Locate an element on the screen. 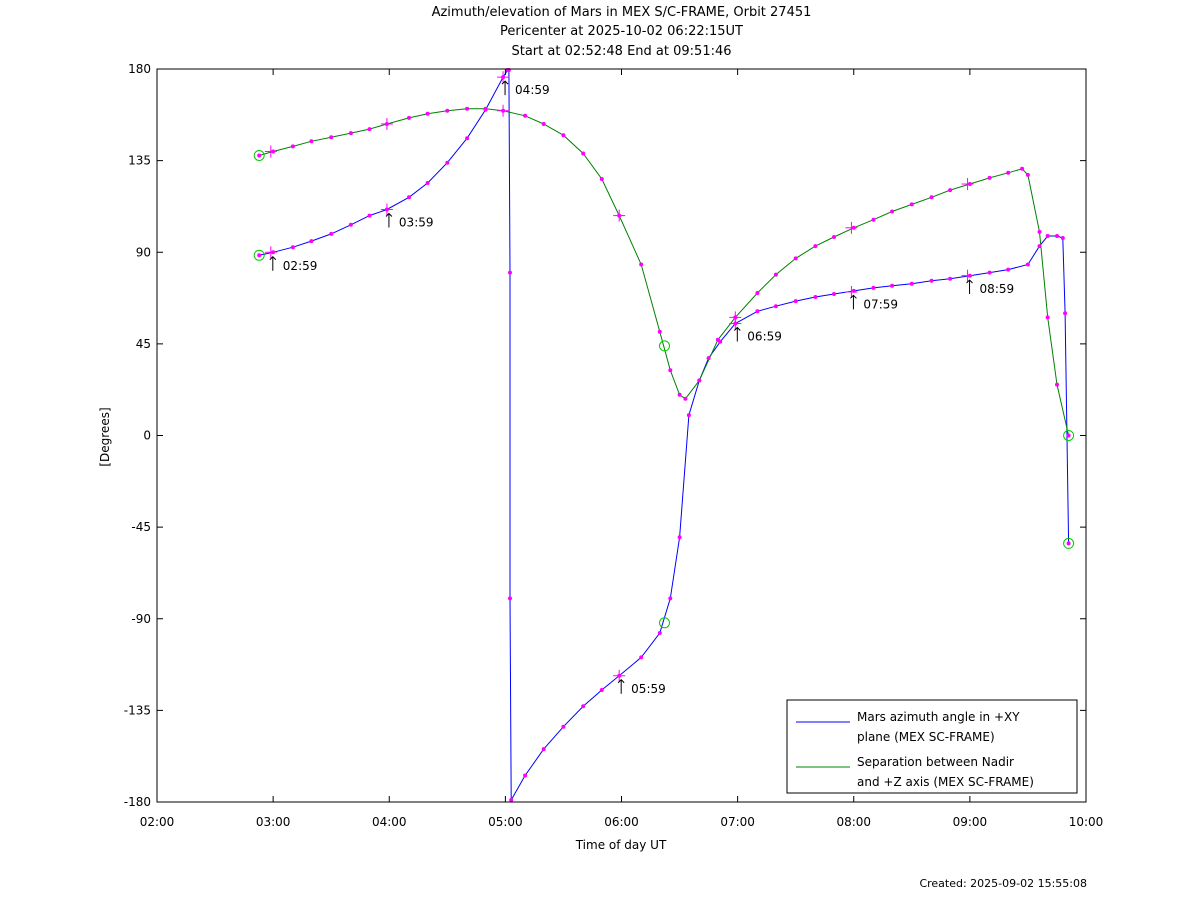 The height and width of the screenshot is (901, 1200). svg-text: 03:59 is located at coordinates (416, 222).